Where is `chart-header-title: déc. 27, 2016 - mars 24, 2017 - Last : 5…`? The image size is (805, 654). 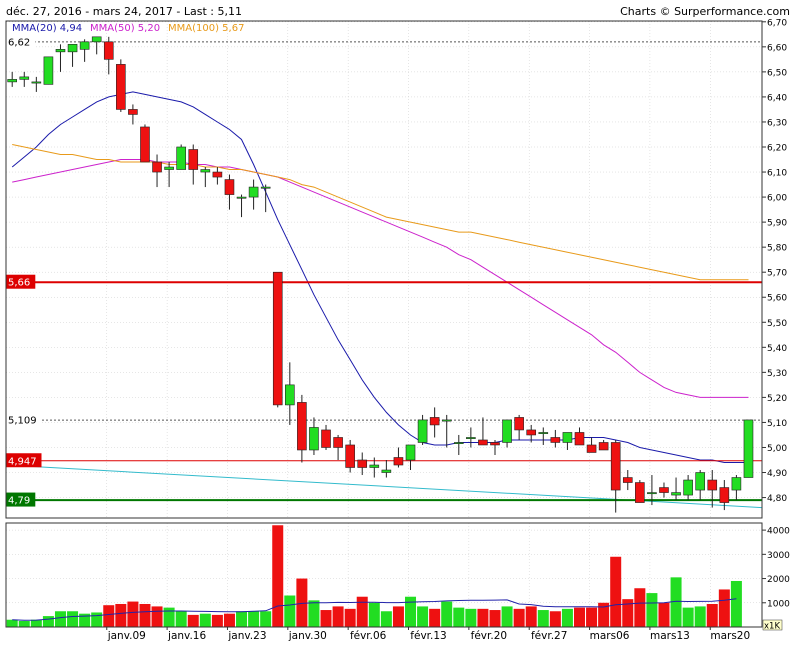
chart-header-title: déc. 27, 2016 - mars 24, 2017 - Last : 5… is located at coordinates (124, 11).